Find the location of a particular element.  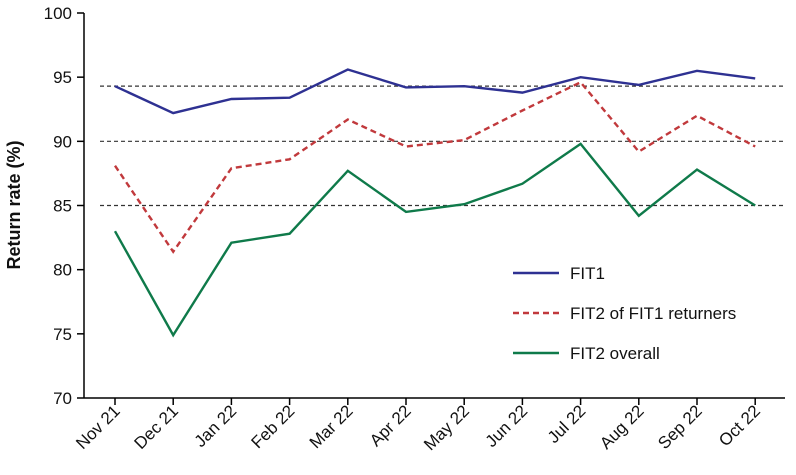

x-tick-label: Nov 21 is located at coordinates (98, 427).